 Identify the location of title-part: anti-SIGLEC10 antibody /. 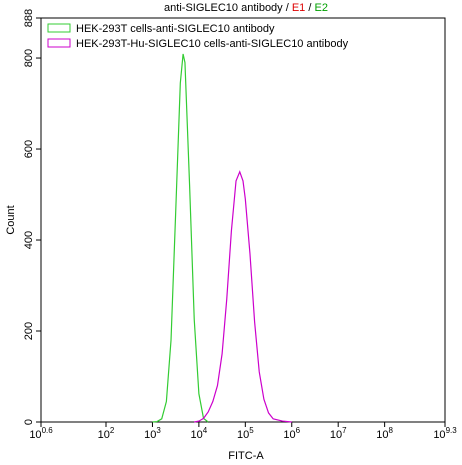
(228, 8).